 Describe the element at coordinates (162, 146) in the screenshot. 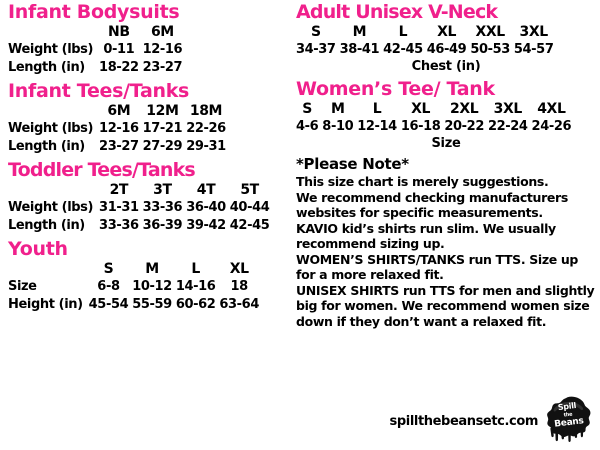

I see `table-cell: 27-29` at that location.